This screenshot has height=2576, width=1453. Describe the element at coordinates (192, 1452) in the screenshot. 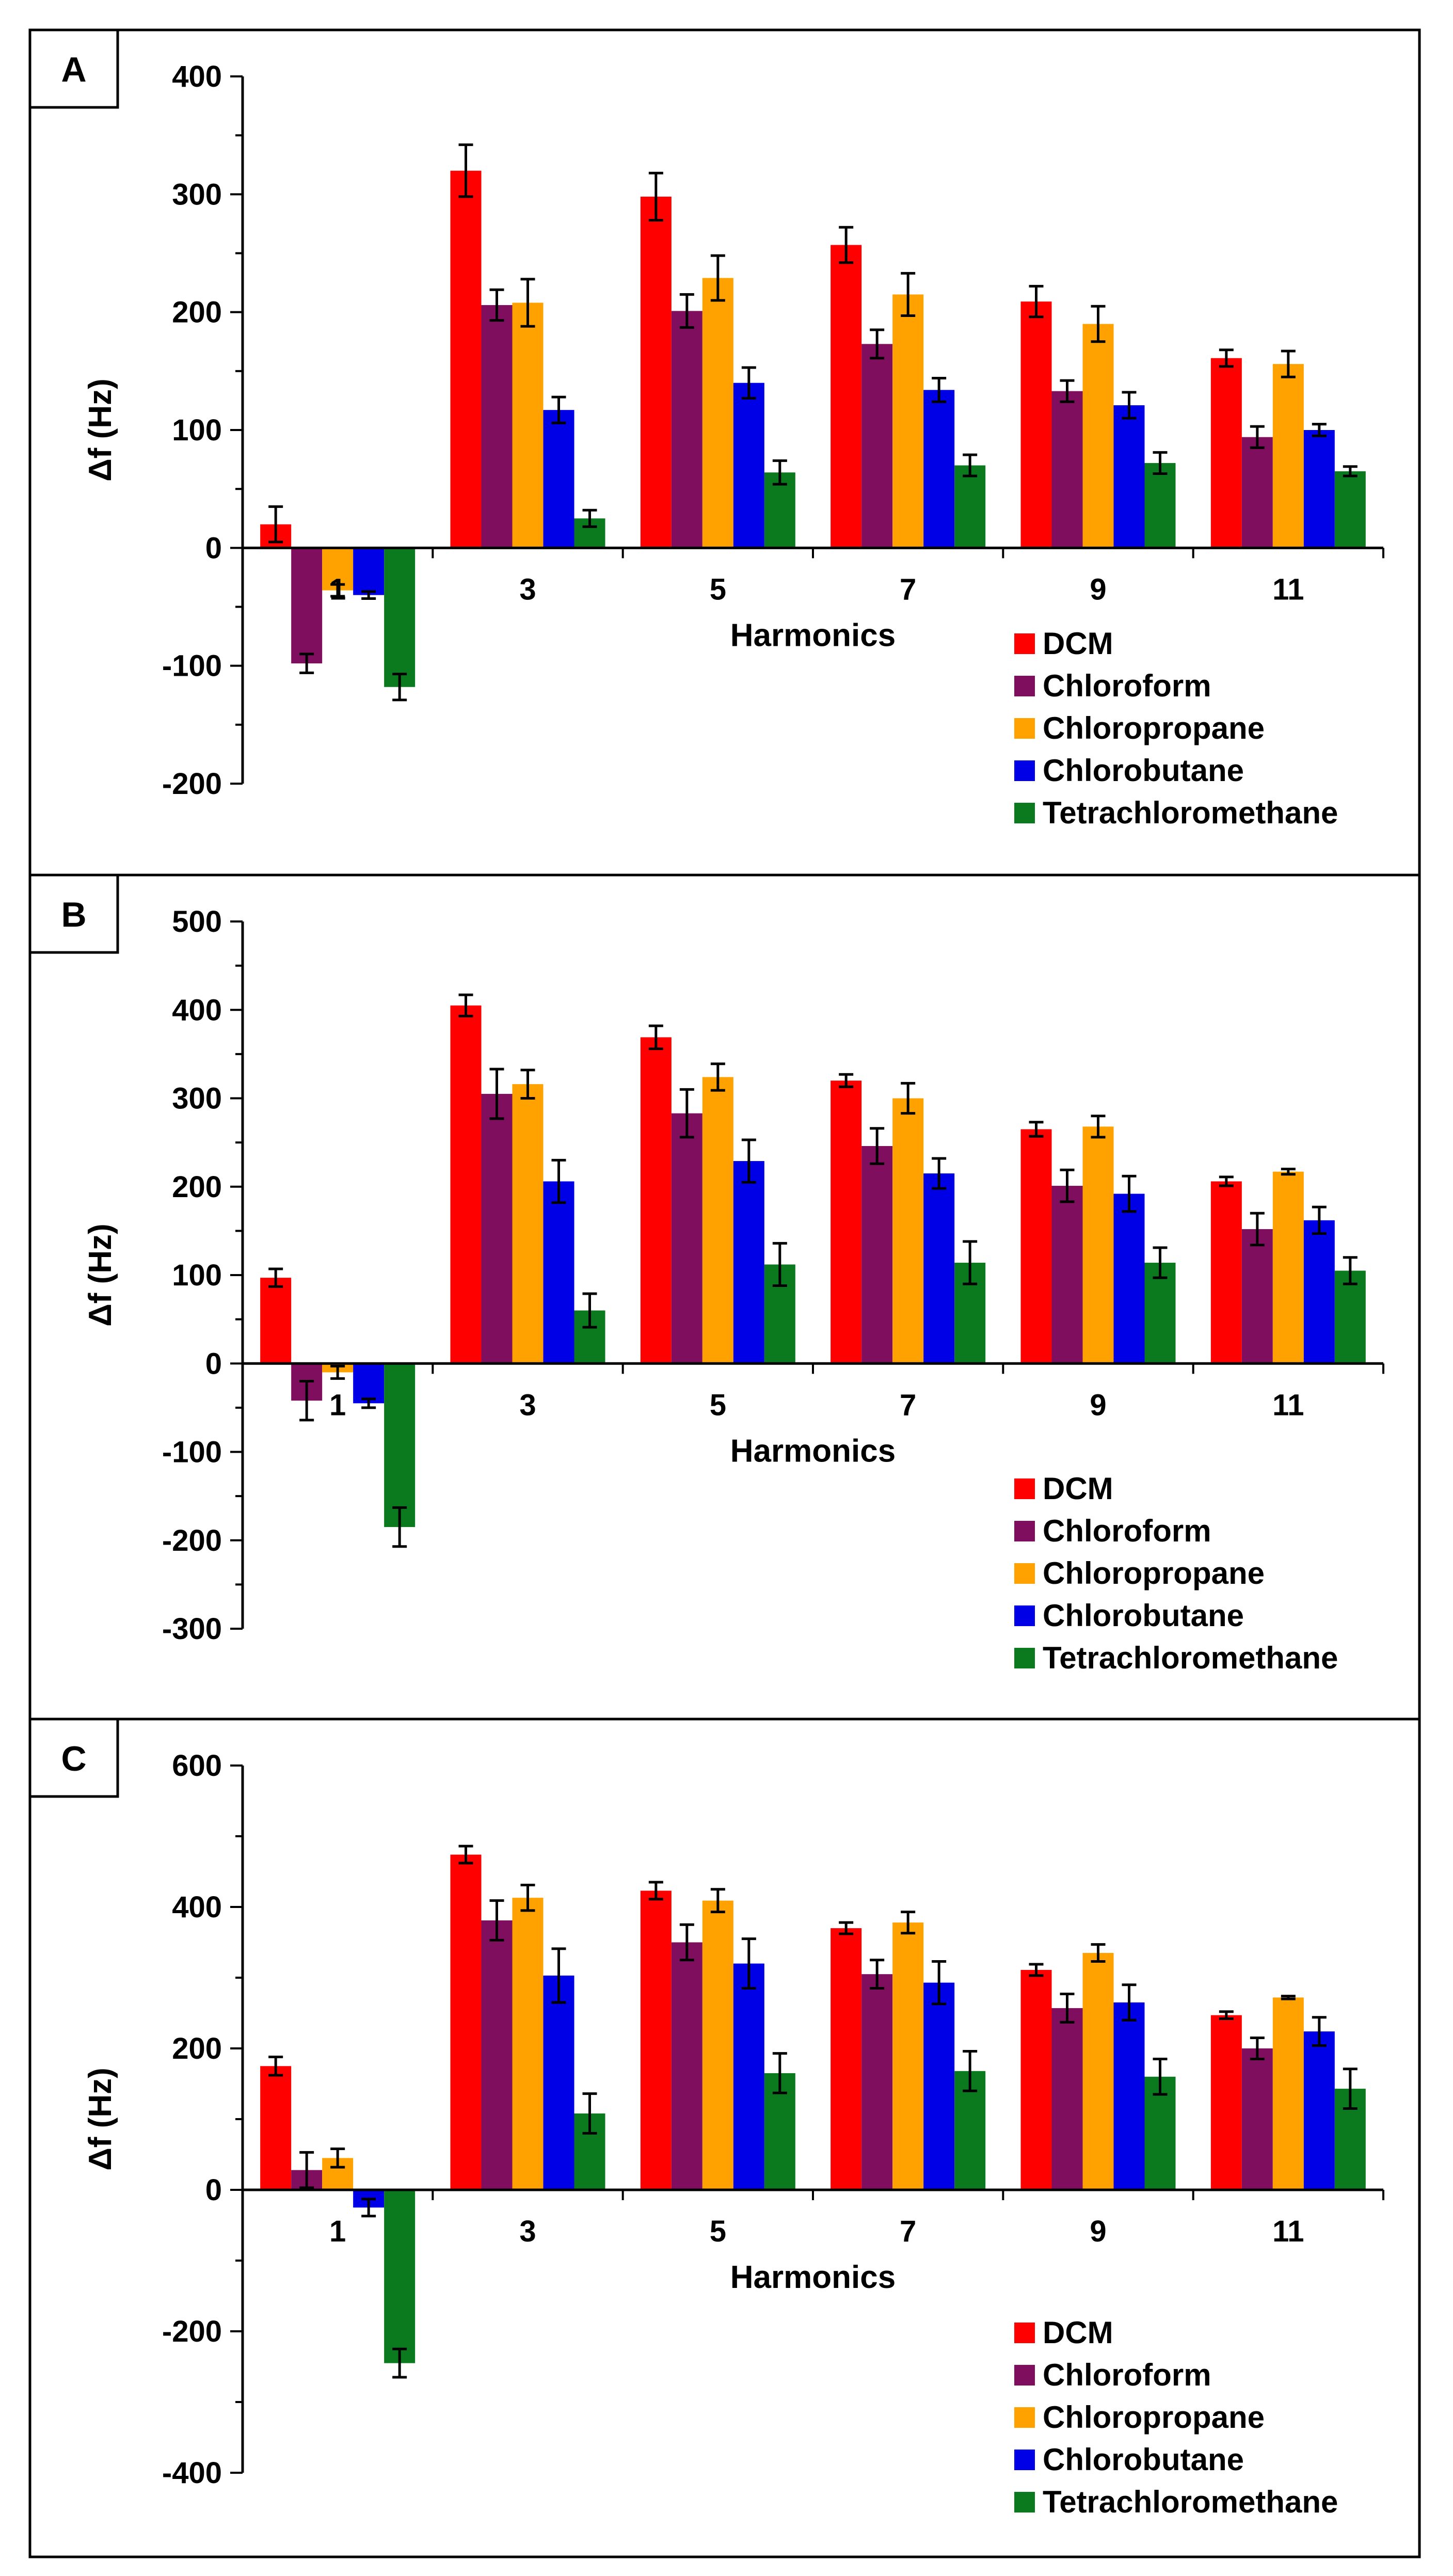

I see `y-tick-label: -100` at that location.